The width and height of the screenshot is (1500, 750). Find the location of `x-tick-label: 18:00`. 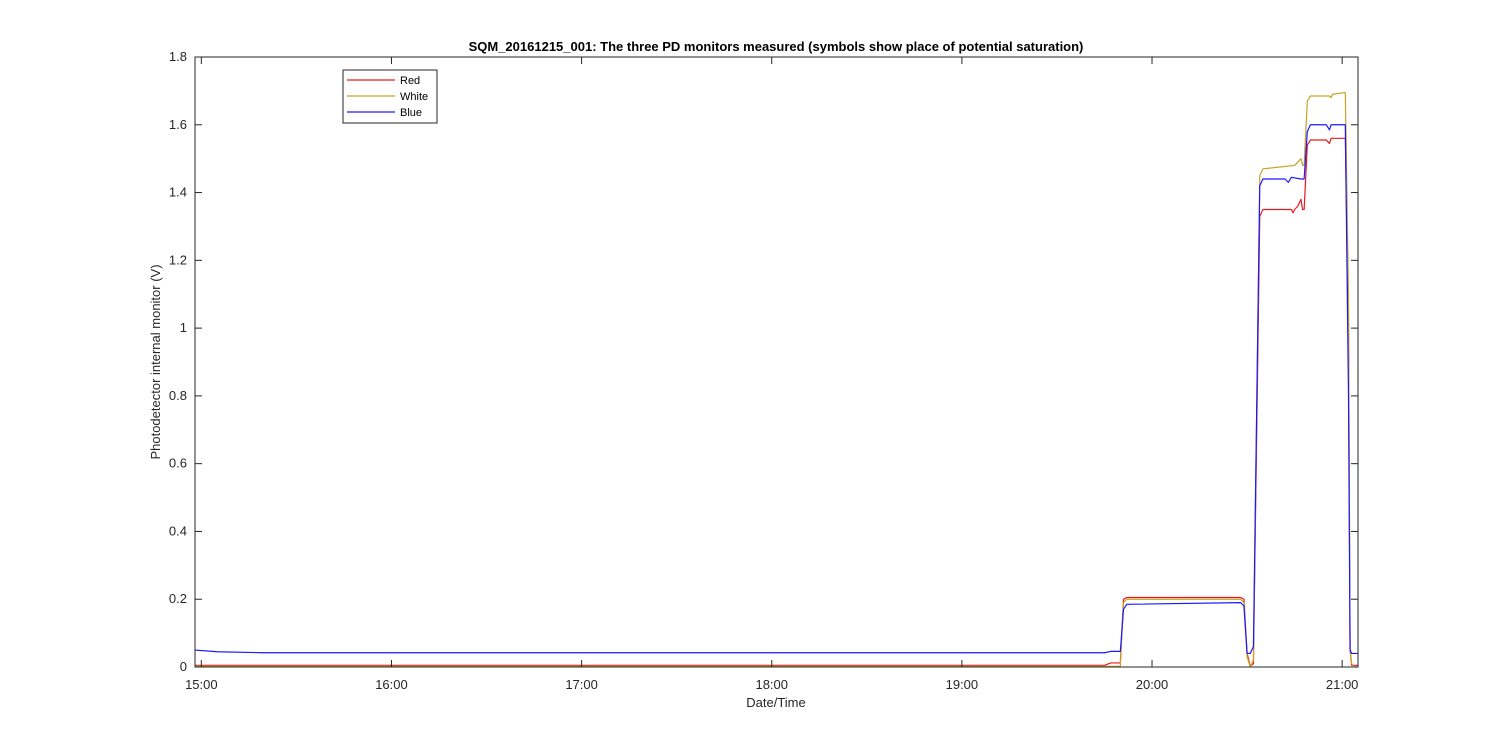

x-tick-label: 18:00 is located at coordinates (771, 684).